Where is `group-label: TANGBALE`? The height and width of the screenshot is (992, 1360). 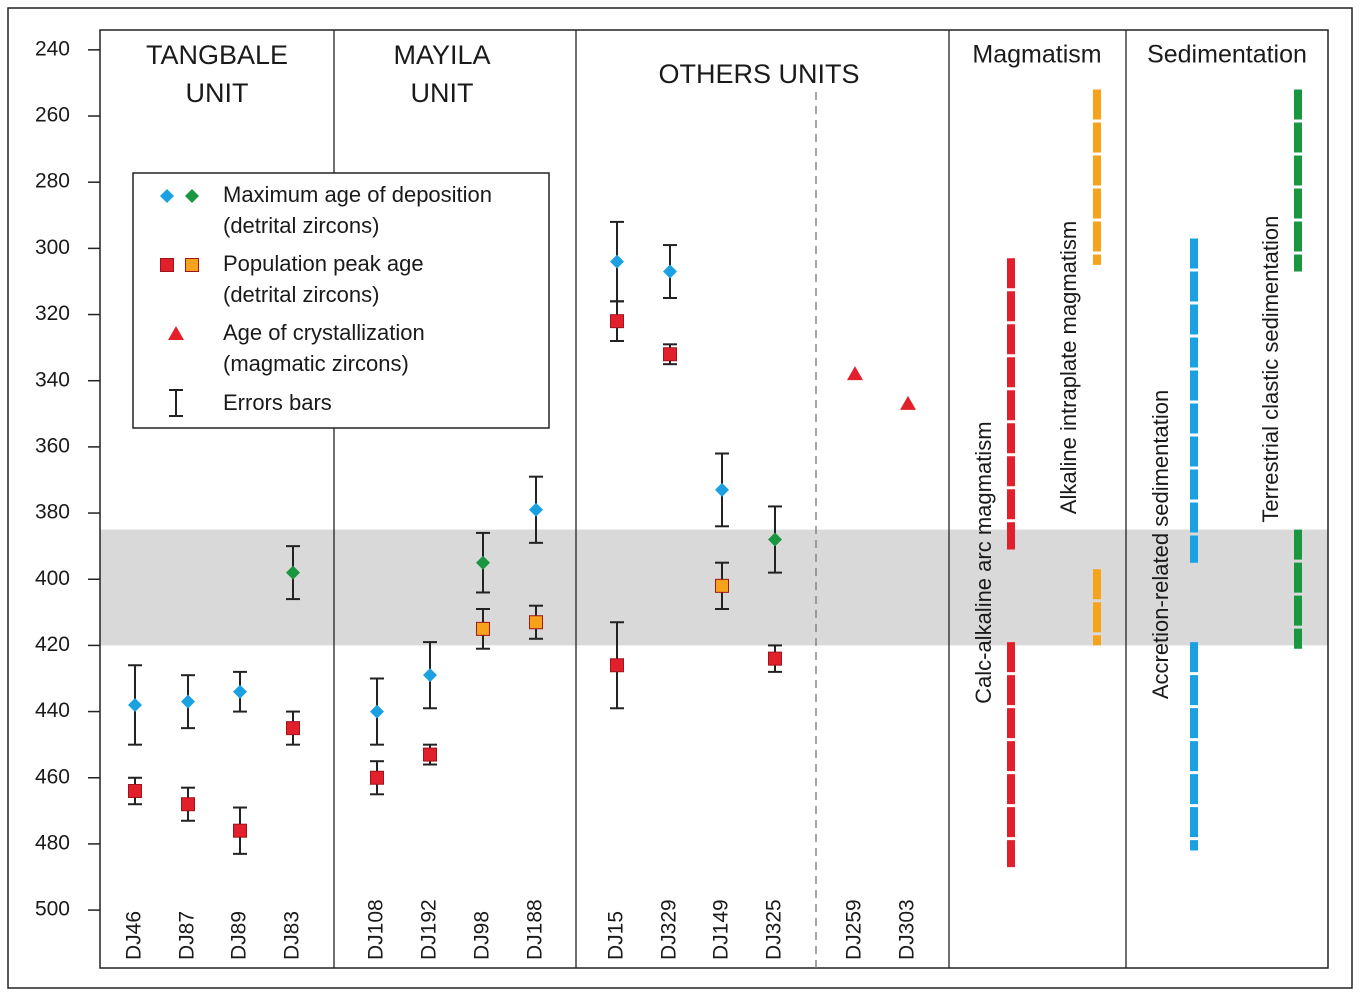 group-label: TANGBALE is located at coordinates (217, 55).